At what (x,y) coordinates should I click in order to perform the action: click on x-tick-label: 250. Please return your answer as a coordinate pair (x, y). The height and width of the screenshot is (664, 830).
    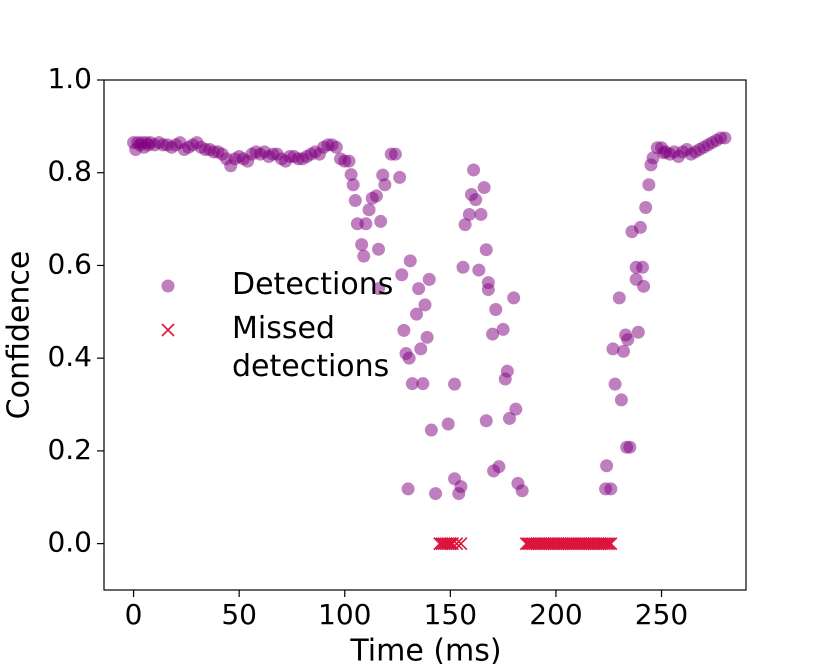
    Looking at the image, I should click on (661, 614).